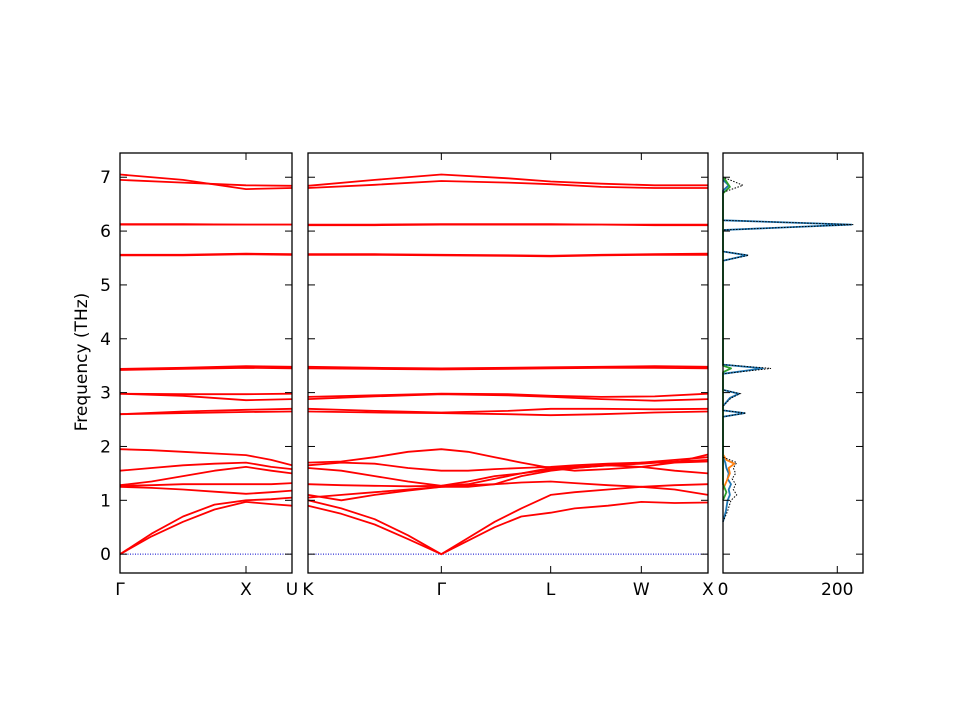  Describe the element at coordinates (105, 286) in the screenshot. I see `y-tick-label: 5` at that location.